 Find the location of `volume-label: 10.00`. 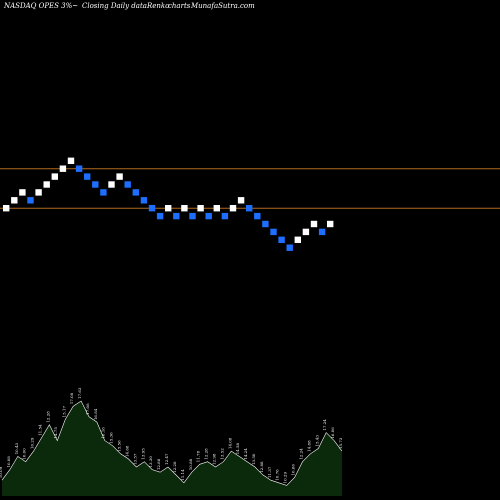

volume-label: 10.00 is located at coordinates (24, 454).